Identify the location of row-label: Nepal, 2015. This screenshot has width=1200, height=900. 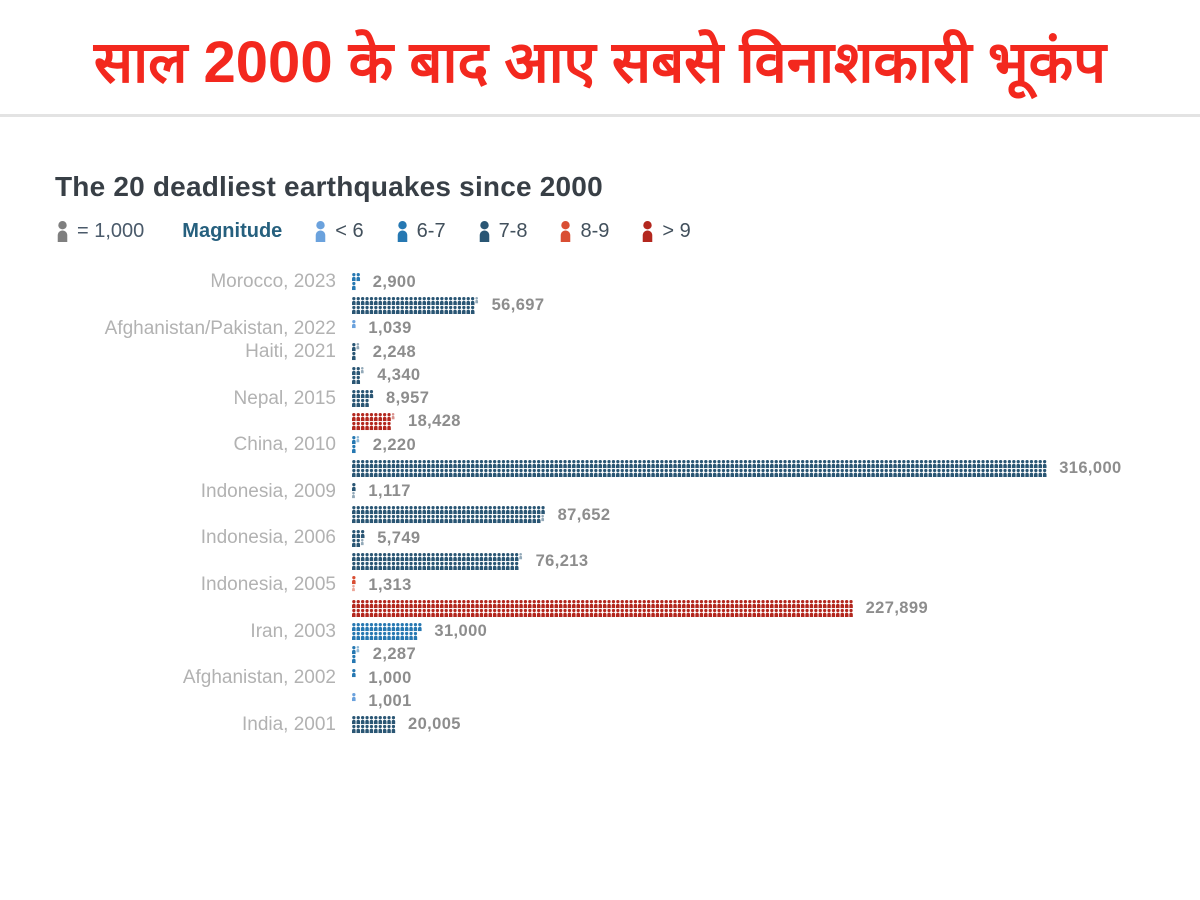
(284, 398).